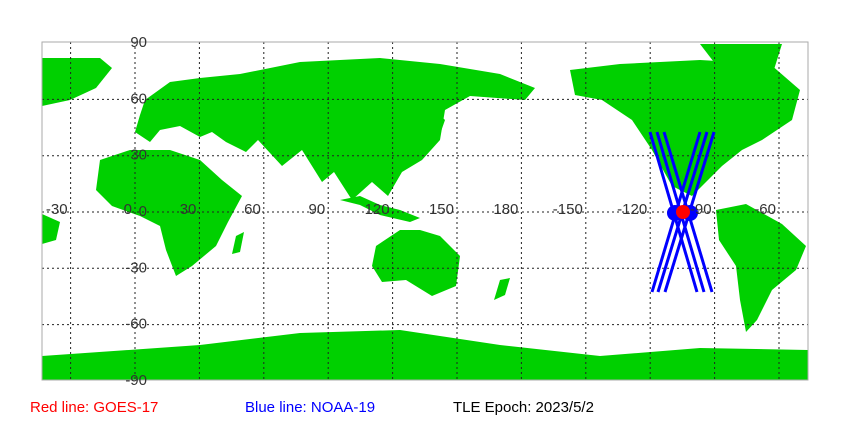 The image size is (850, 425). What do you see at coordinates (683, 212) in the screenshot?
I see `goes-17-marker` at bounding box center [683, 212].